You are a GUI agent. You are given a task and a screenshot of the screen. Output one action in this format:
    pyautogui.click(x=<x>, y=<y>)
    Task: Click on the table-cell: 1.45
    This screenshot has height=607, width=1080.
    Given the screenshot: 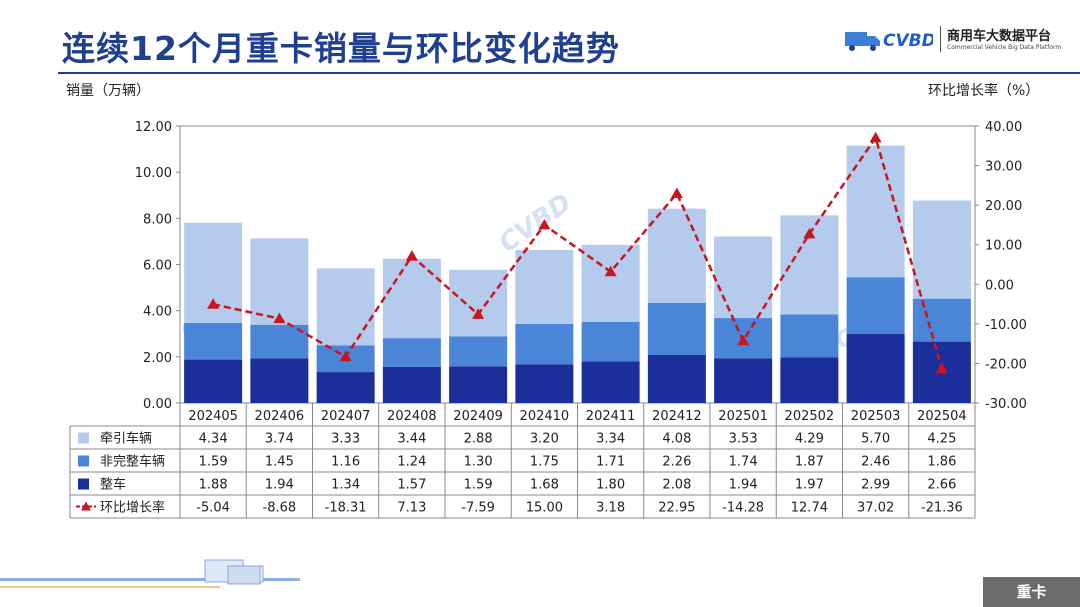 What is the action you would take?
    pyautogui.click(x=279, y=462)
    